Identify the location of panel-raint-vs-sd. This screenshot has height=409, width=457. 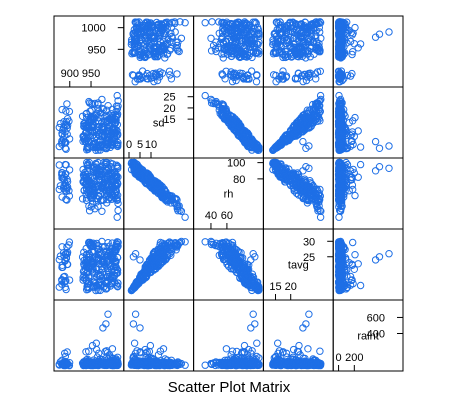
(158, 340).